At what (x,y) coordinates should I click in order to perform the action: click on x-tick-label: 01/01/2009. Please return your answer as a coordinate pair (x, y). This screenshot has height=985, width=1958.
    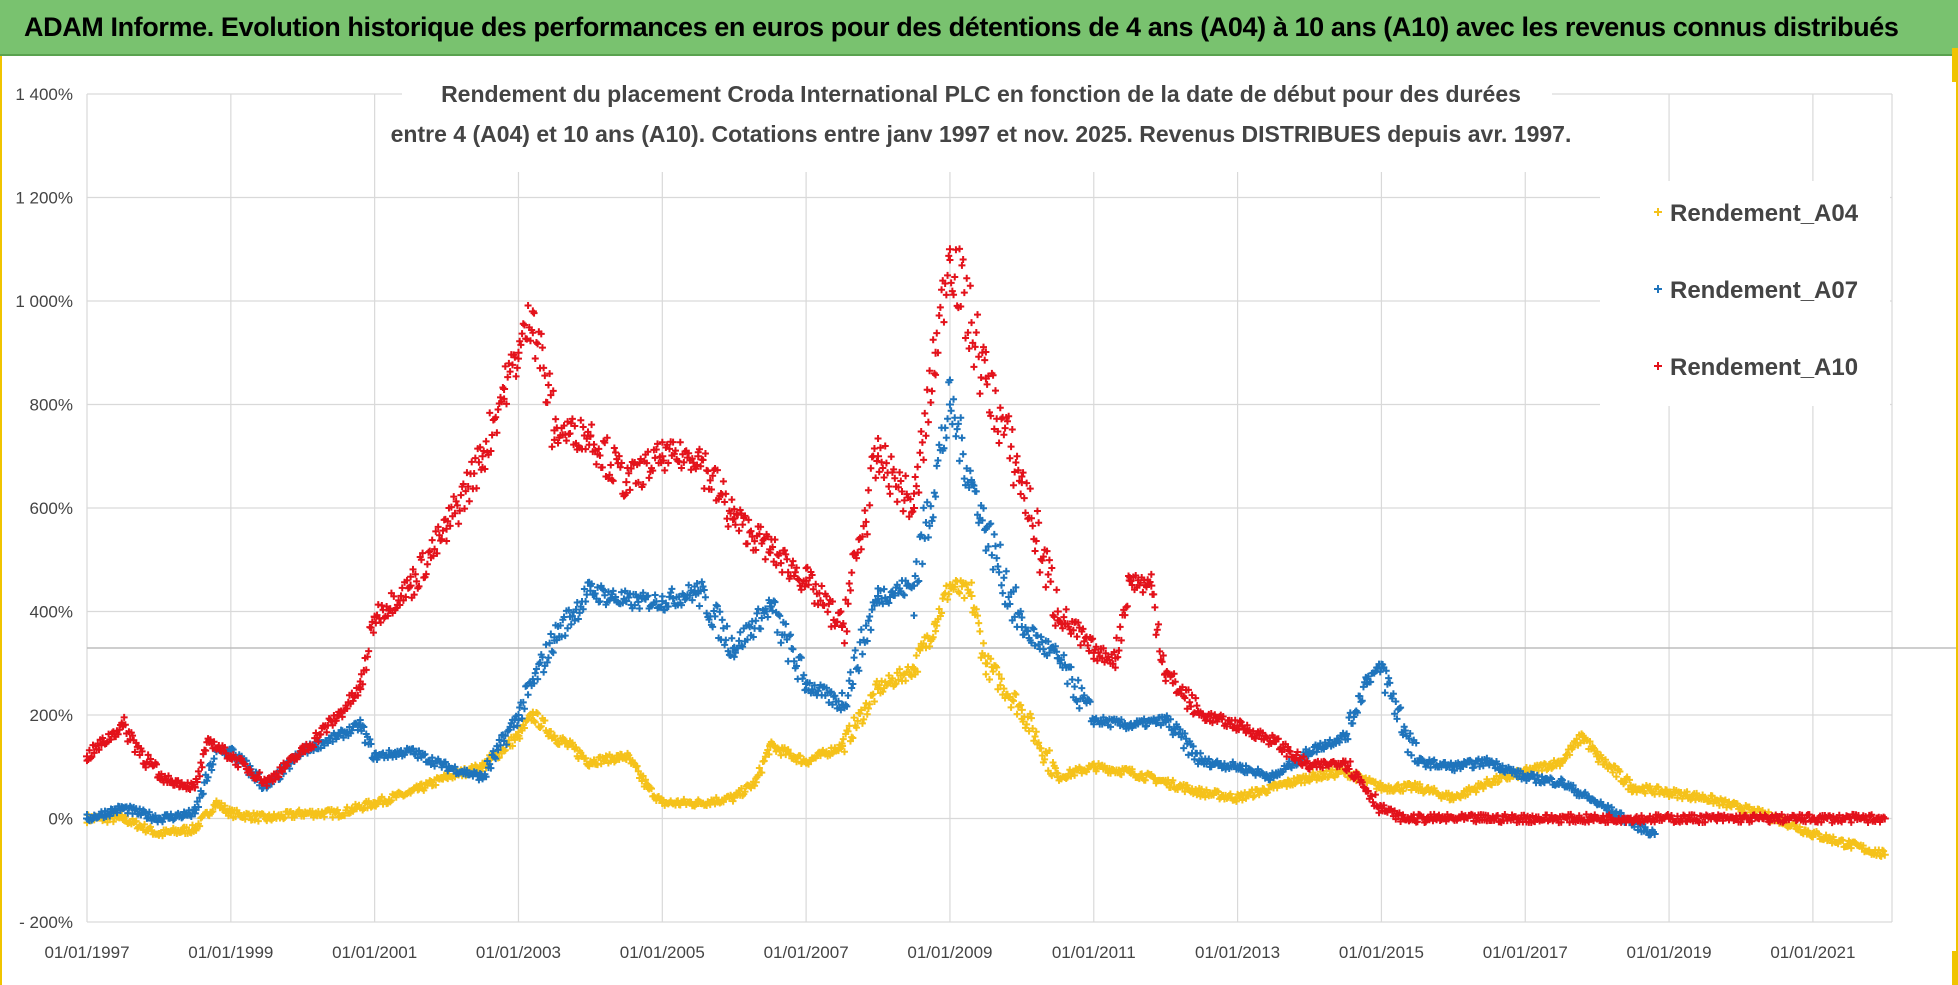
    Looking at the image, I should click on (949, 952).